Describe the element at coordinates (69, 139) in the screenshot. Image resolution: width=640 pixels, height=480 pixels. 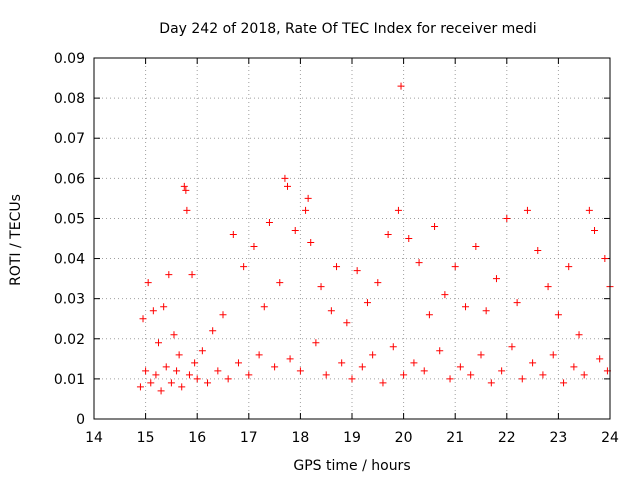
I see `y-tick-label: 0.07` at that location.